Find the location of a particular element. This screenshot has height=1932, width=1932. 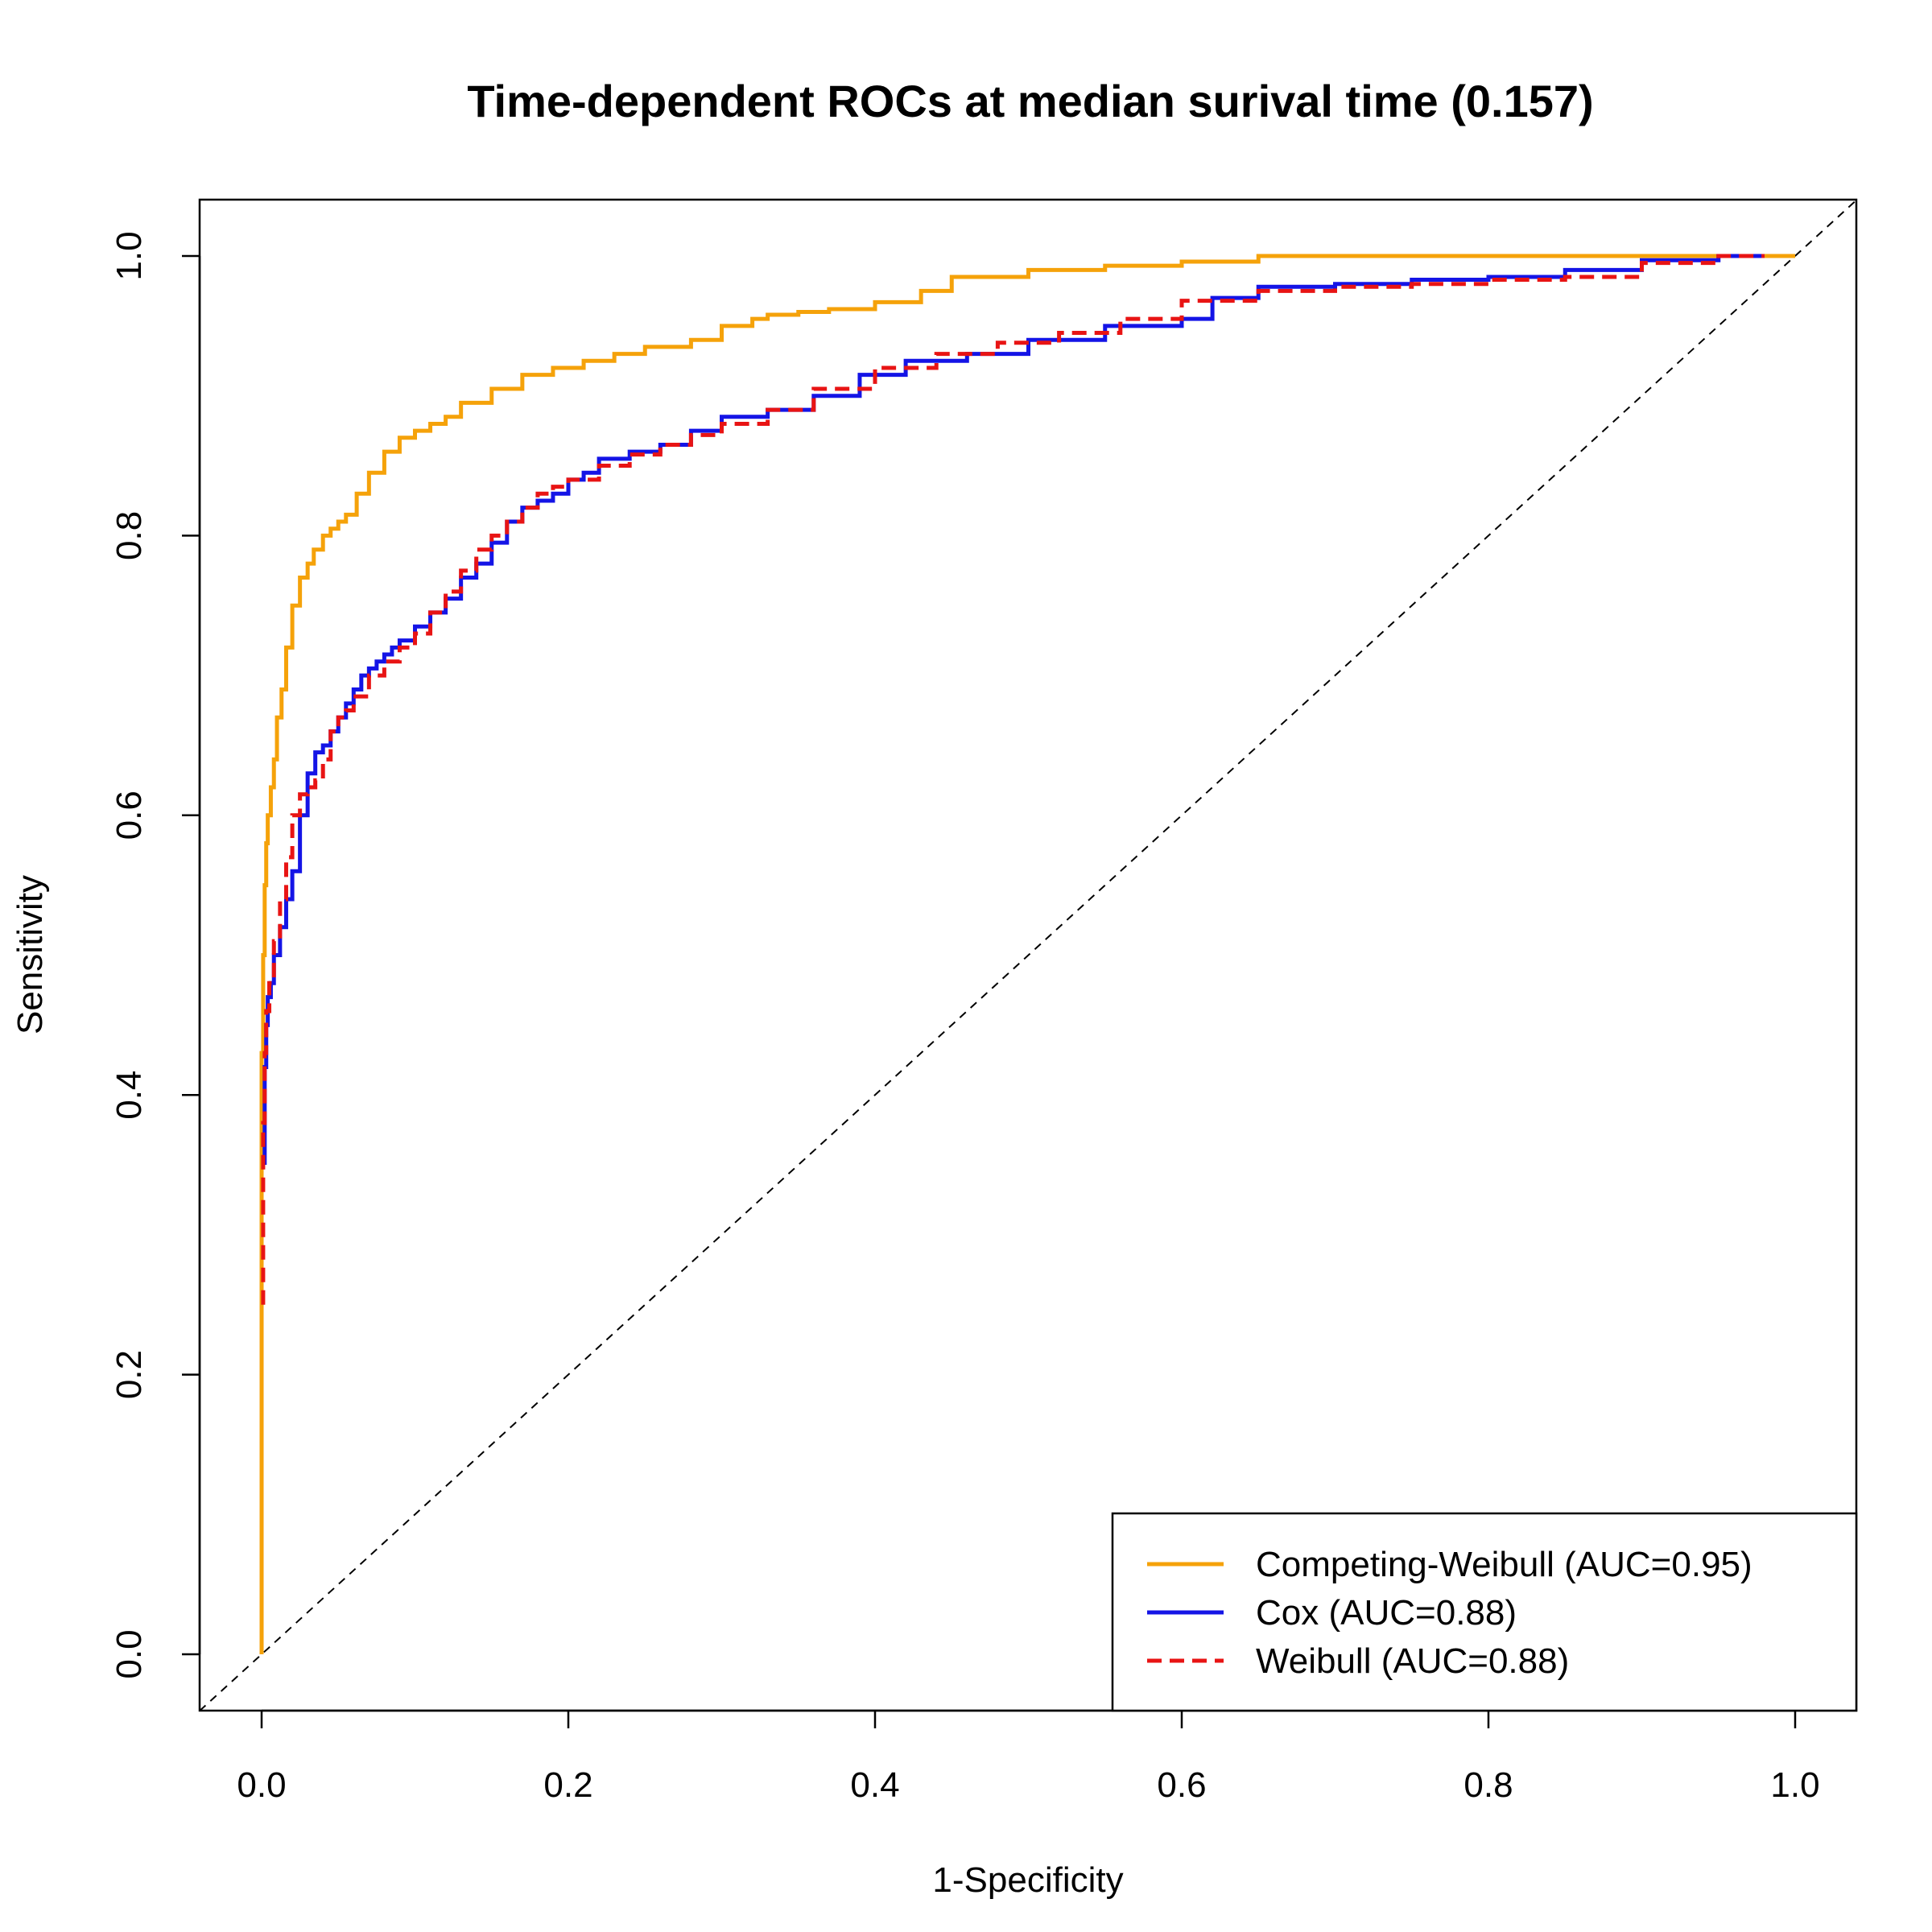

x-tick-label: 0.4 is located at coordinates (874, 1785).